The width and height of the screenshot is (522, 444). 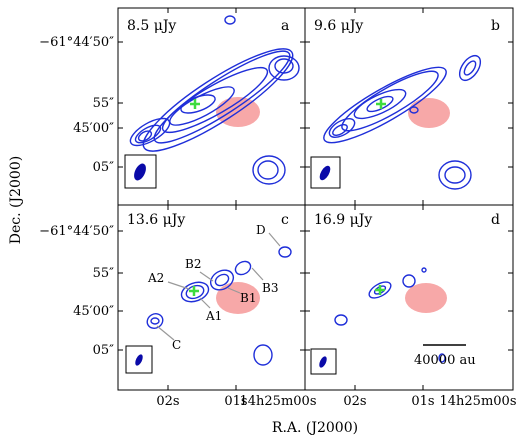 I want to click on panel-a, so click(x=212, y=102).